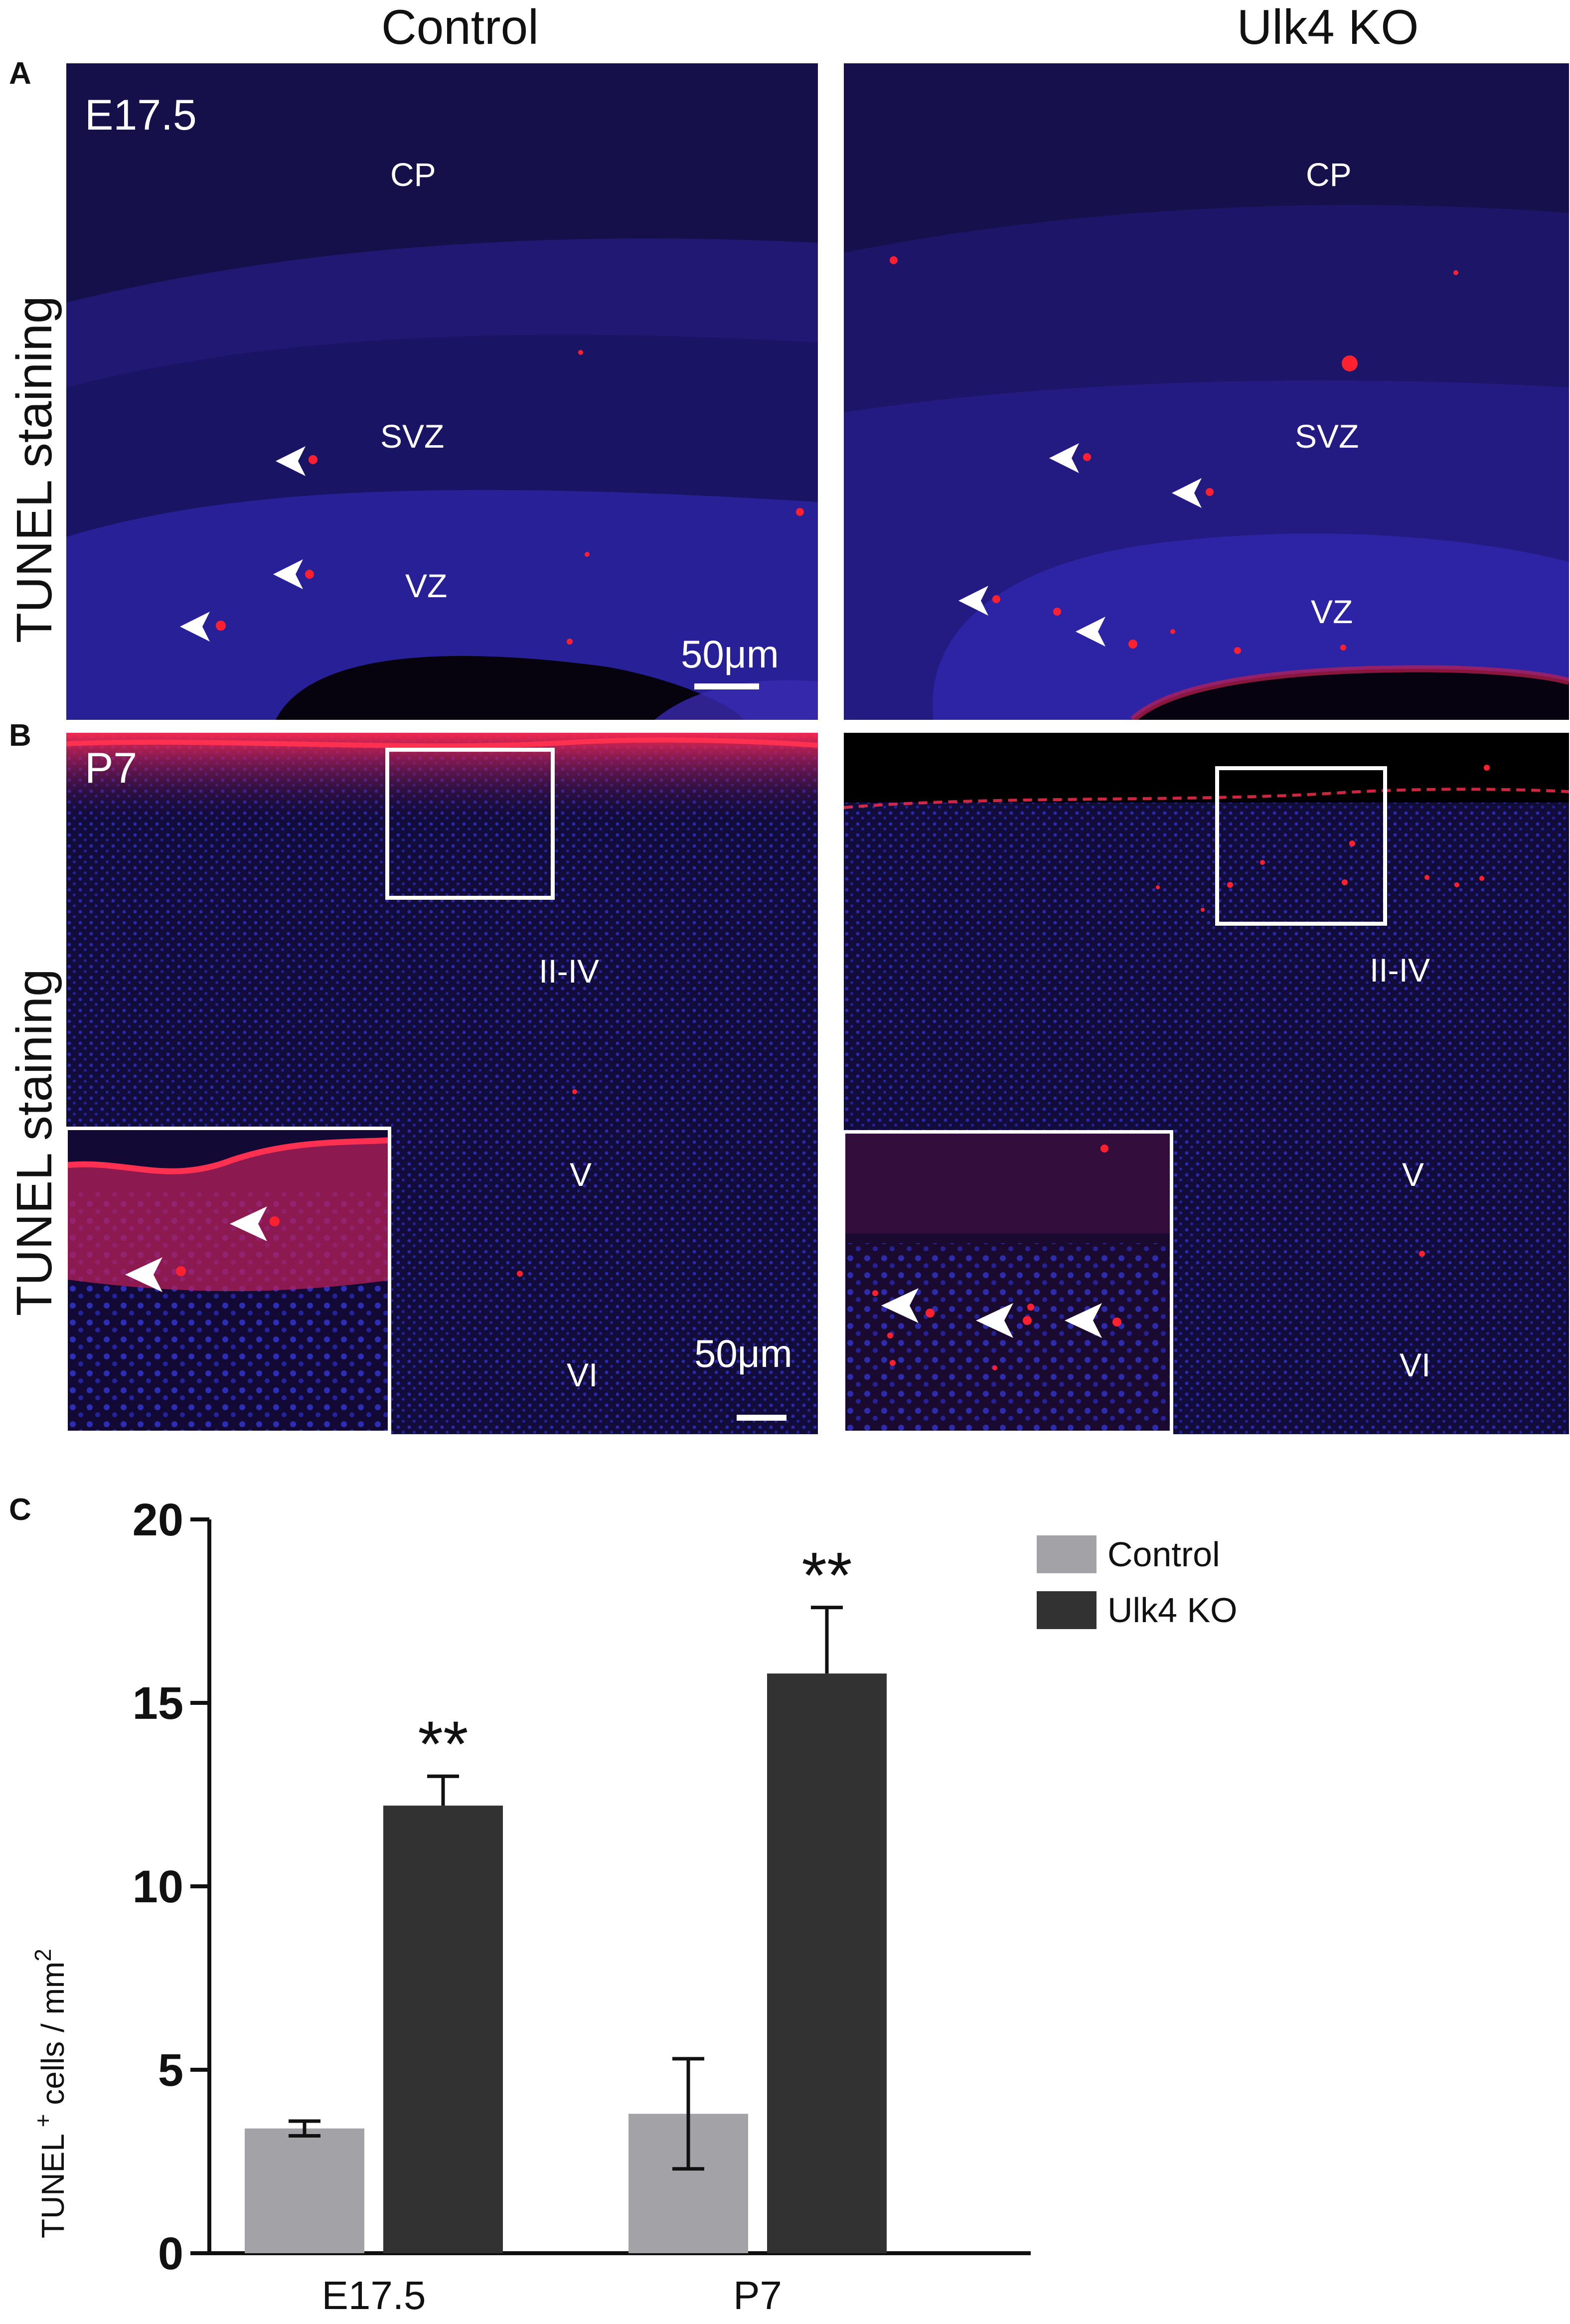 This screenshot has width=1570, height=2324. I want to click on arrowhead-icons-a-control, so click(243, 544).